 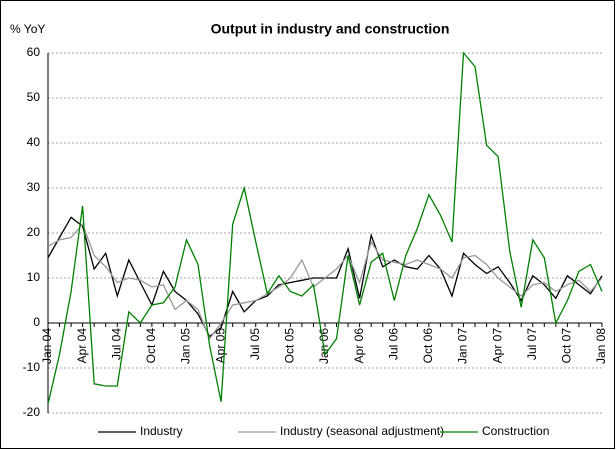 I want to click on x-tick-label: Jan 05, so click(x=186, y=346).